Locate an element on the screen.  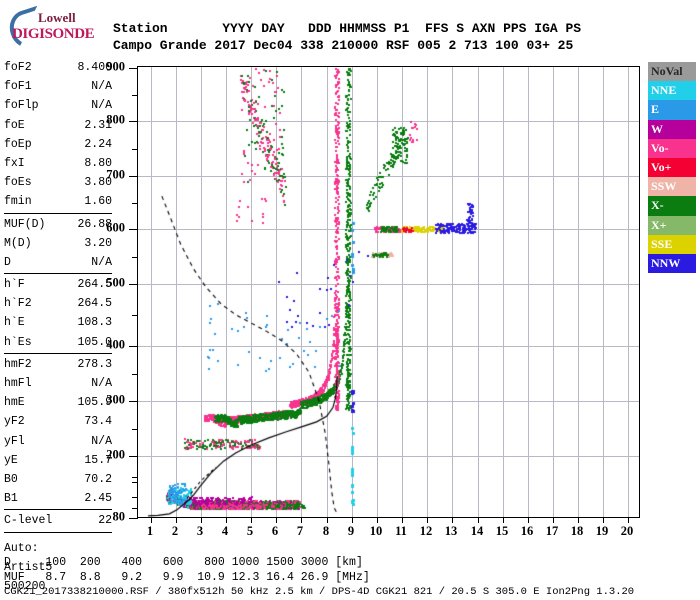
param-value: 15.7 is located at coordinates (98, 460).